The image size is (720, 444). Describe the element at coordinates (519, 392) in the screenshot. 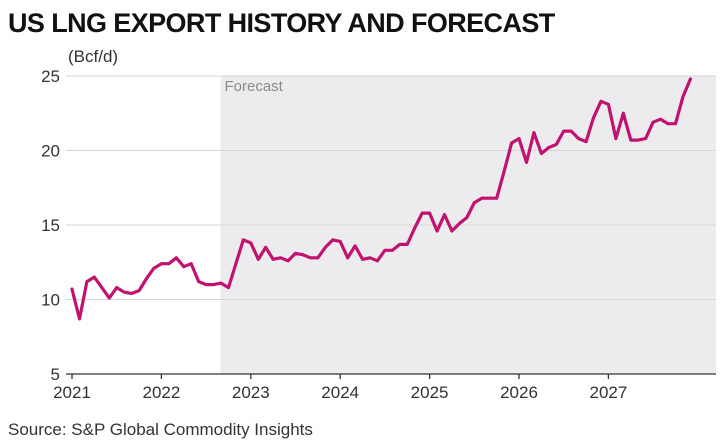

I see `x-tick-label: 2026` at that location.